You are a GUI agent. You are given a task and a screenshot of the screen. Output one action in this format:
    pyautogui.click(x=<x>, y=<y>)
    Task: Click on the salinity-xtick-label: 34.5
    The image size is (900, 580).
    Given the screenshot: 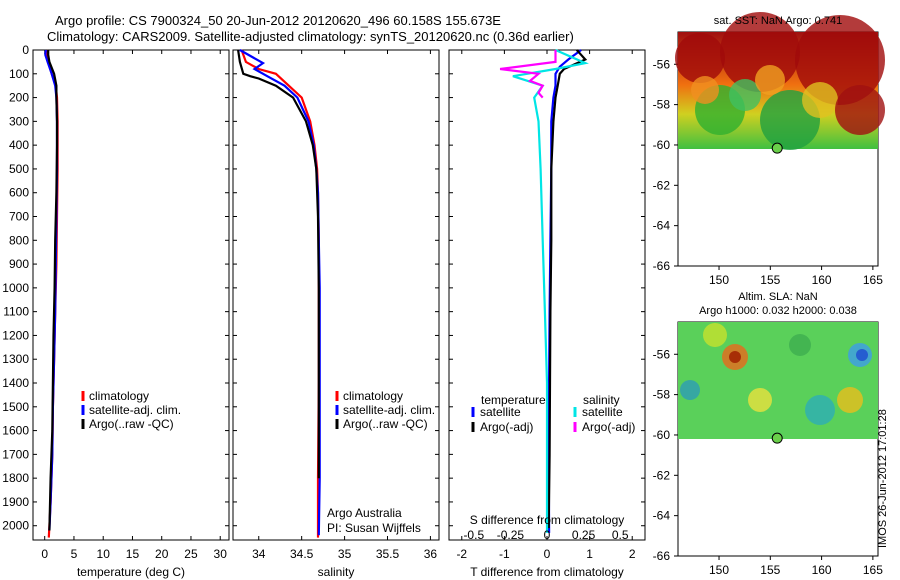 What is the action you would take?
    pyautogui.click(x=302, y=554)
    